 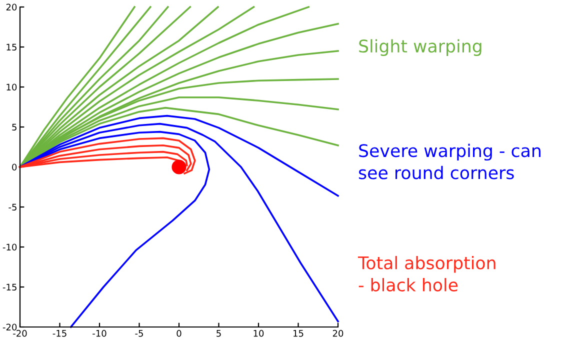 What do you see at coordinates (9, 247) in the screenshot?
I see `y-tick-label: -10` at bounding box center [9, 247].